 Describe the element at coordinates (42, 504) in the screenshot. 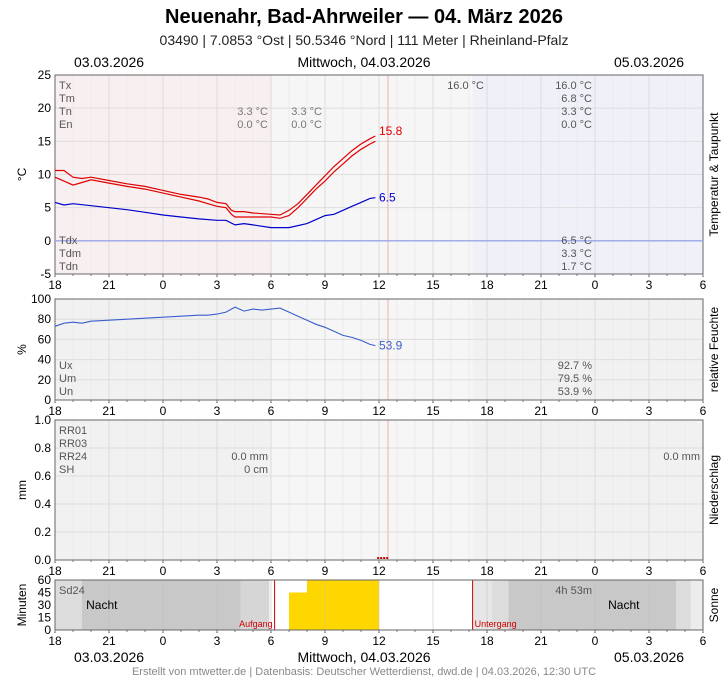

I see `y-tick-label-2: 0.4` at that location.